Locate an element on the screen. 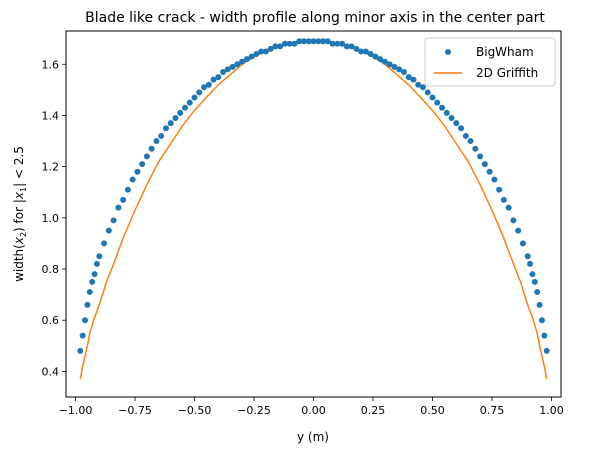  x-tick-label: −0.50 is located at coordinates (195, 410).